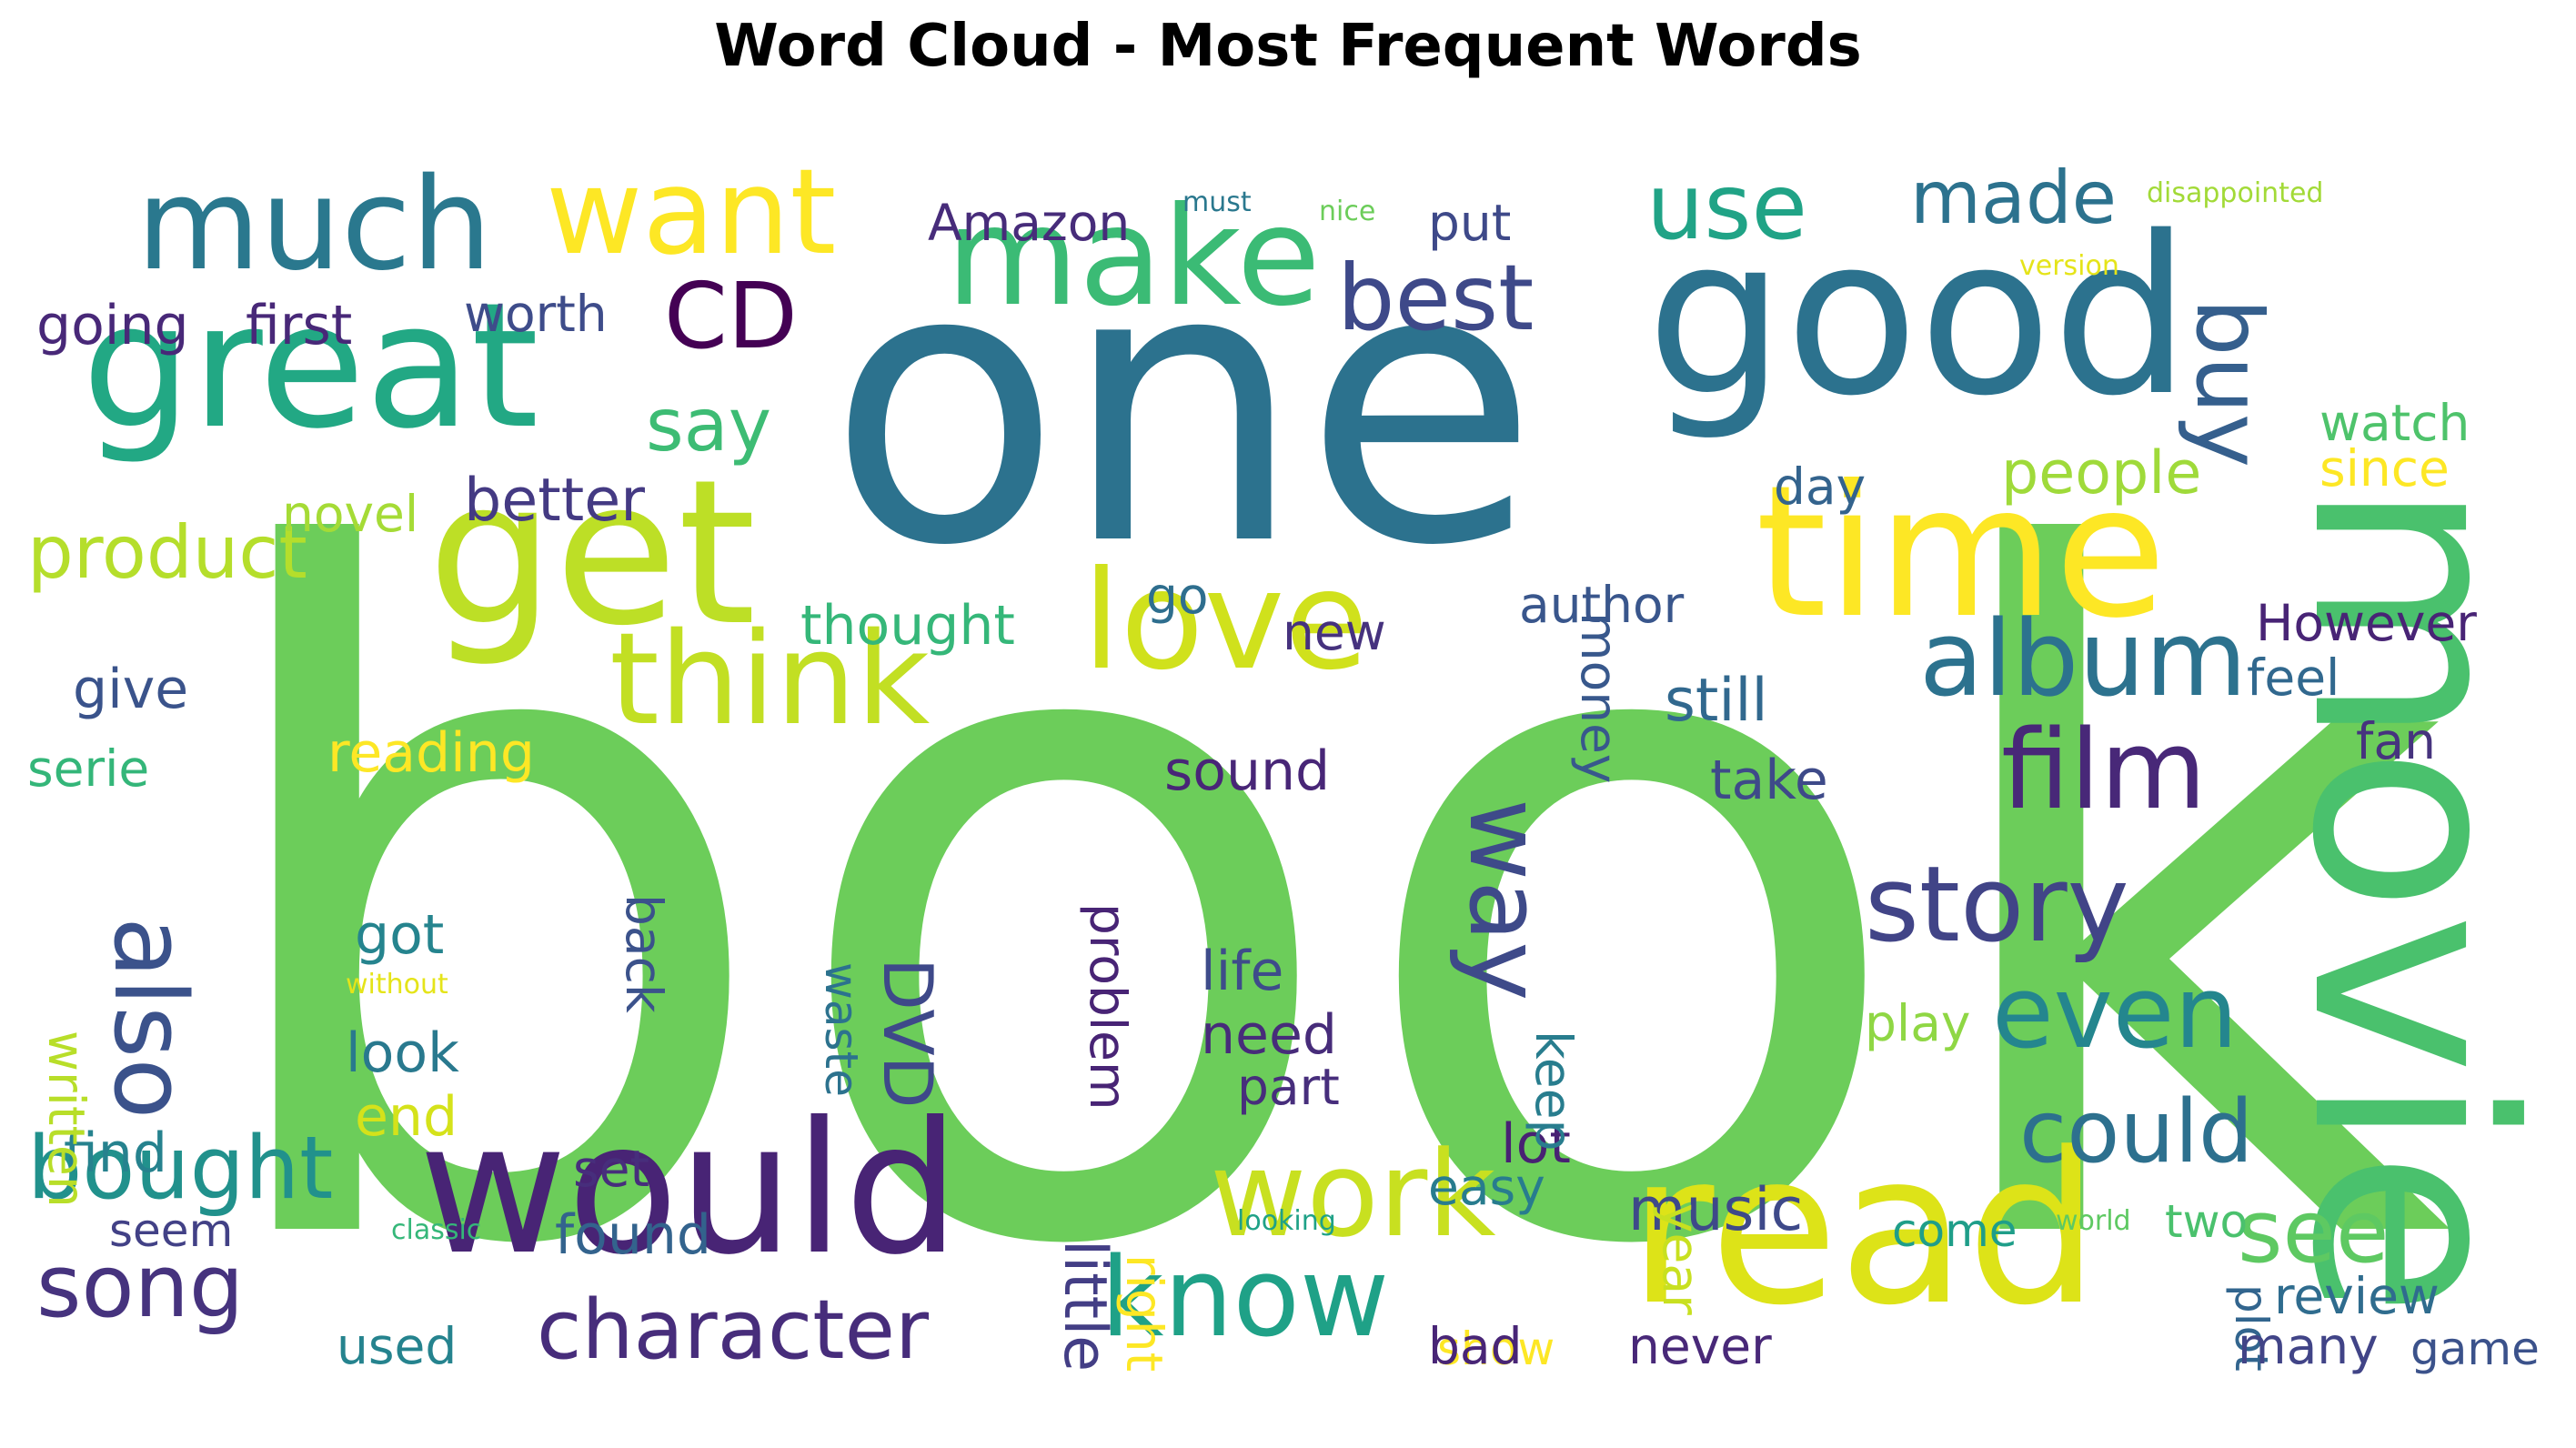  I want to click on word-novel: novel, so click(350, 514).